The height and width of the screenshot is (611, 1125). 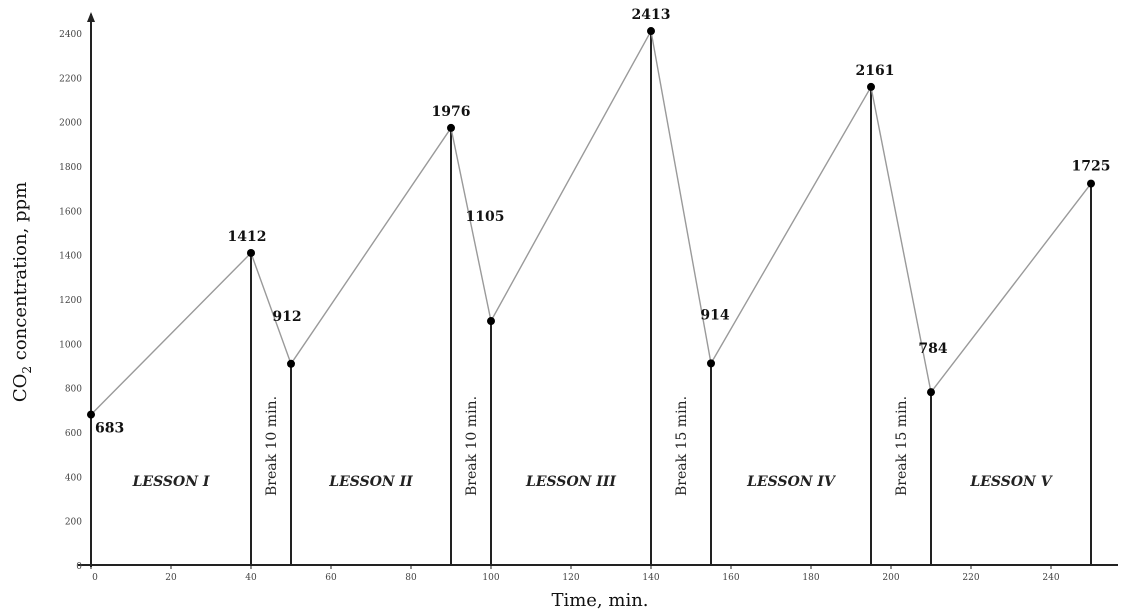 I want to click on x-tick-label: 220, so click(x=970, y=578).